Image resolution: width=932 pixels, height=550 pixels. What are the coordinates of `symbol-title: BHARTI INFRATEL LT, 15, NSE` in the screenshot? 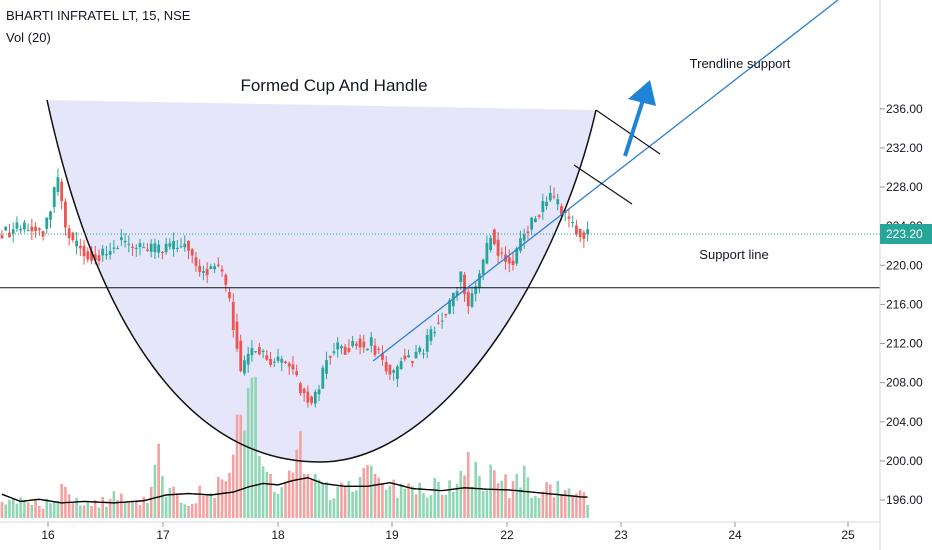 It's located at (98, 15).